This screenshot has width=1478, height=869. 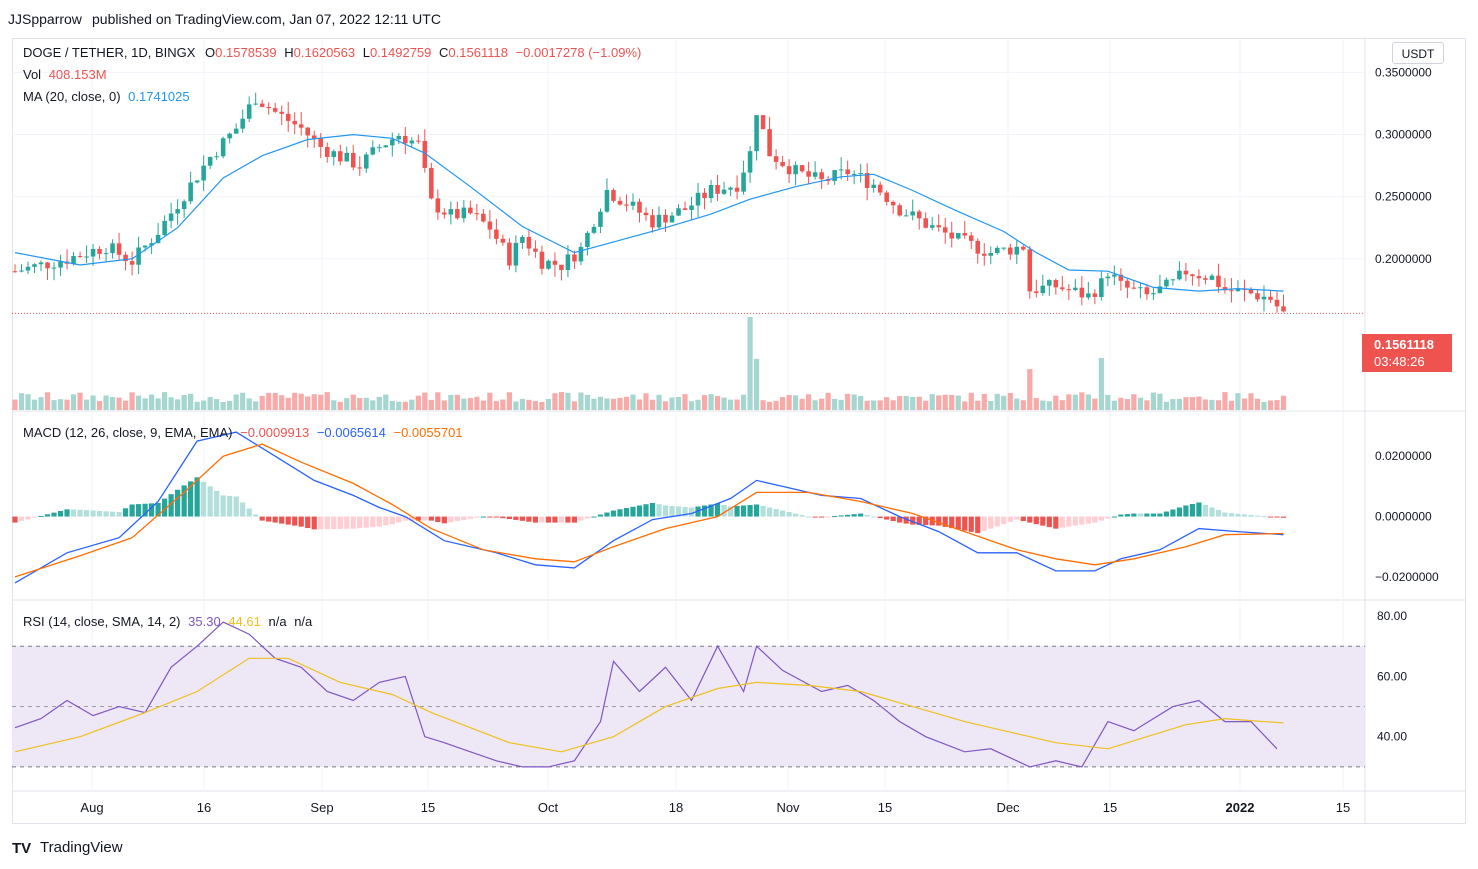 What do you see at coordinates (91, 807) in the screenshot?
I see `time-tick-label: Aug` at bounding box center [91, 807].